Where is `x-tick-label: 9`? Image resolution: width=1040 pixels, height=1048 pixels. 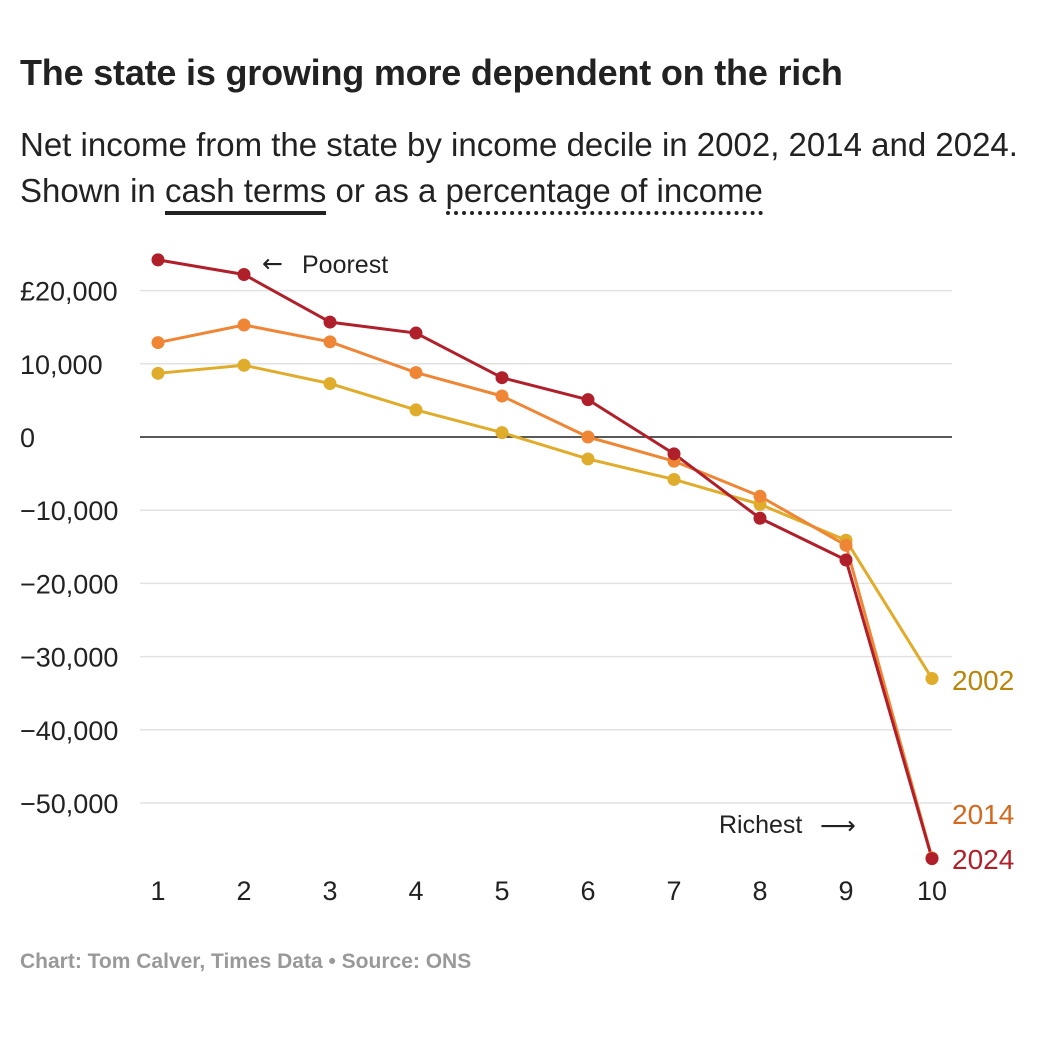 x-tick-label: 9 is located at coordinates (845, 891).